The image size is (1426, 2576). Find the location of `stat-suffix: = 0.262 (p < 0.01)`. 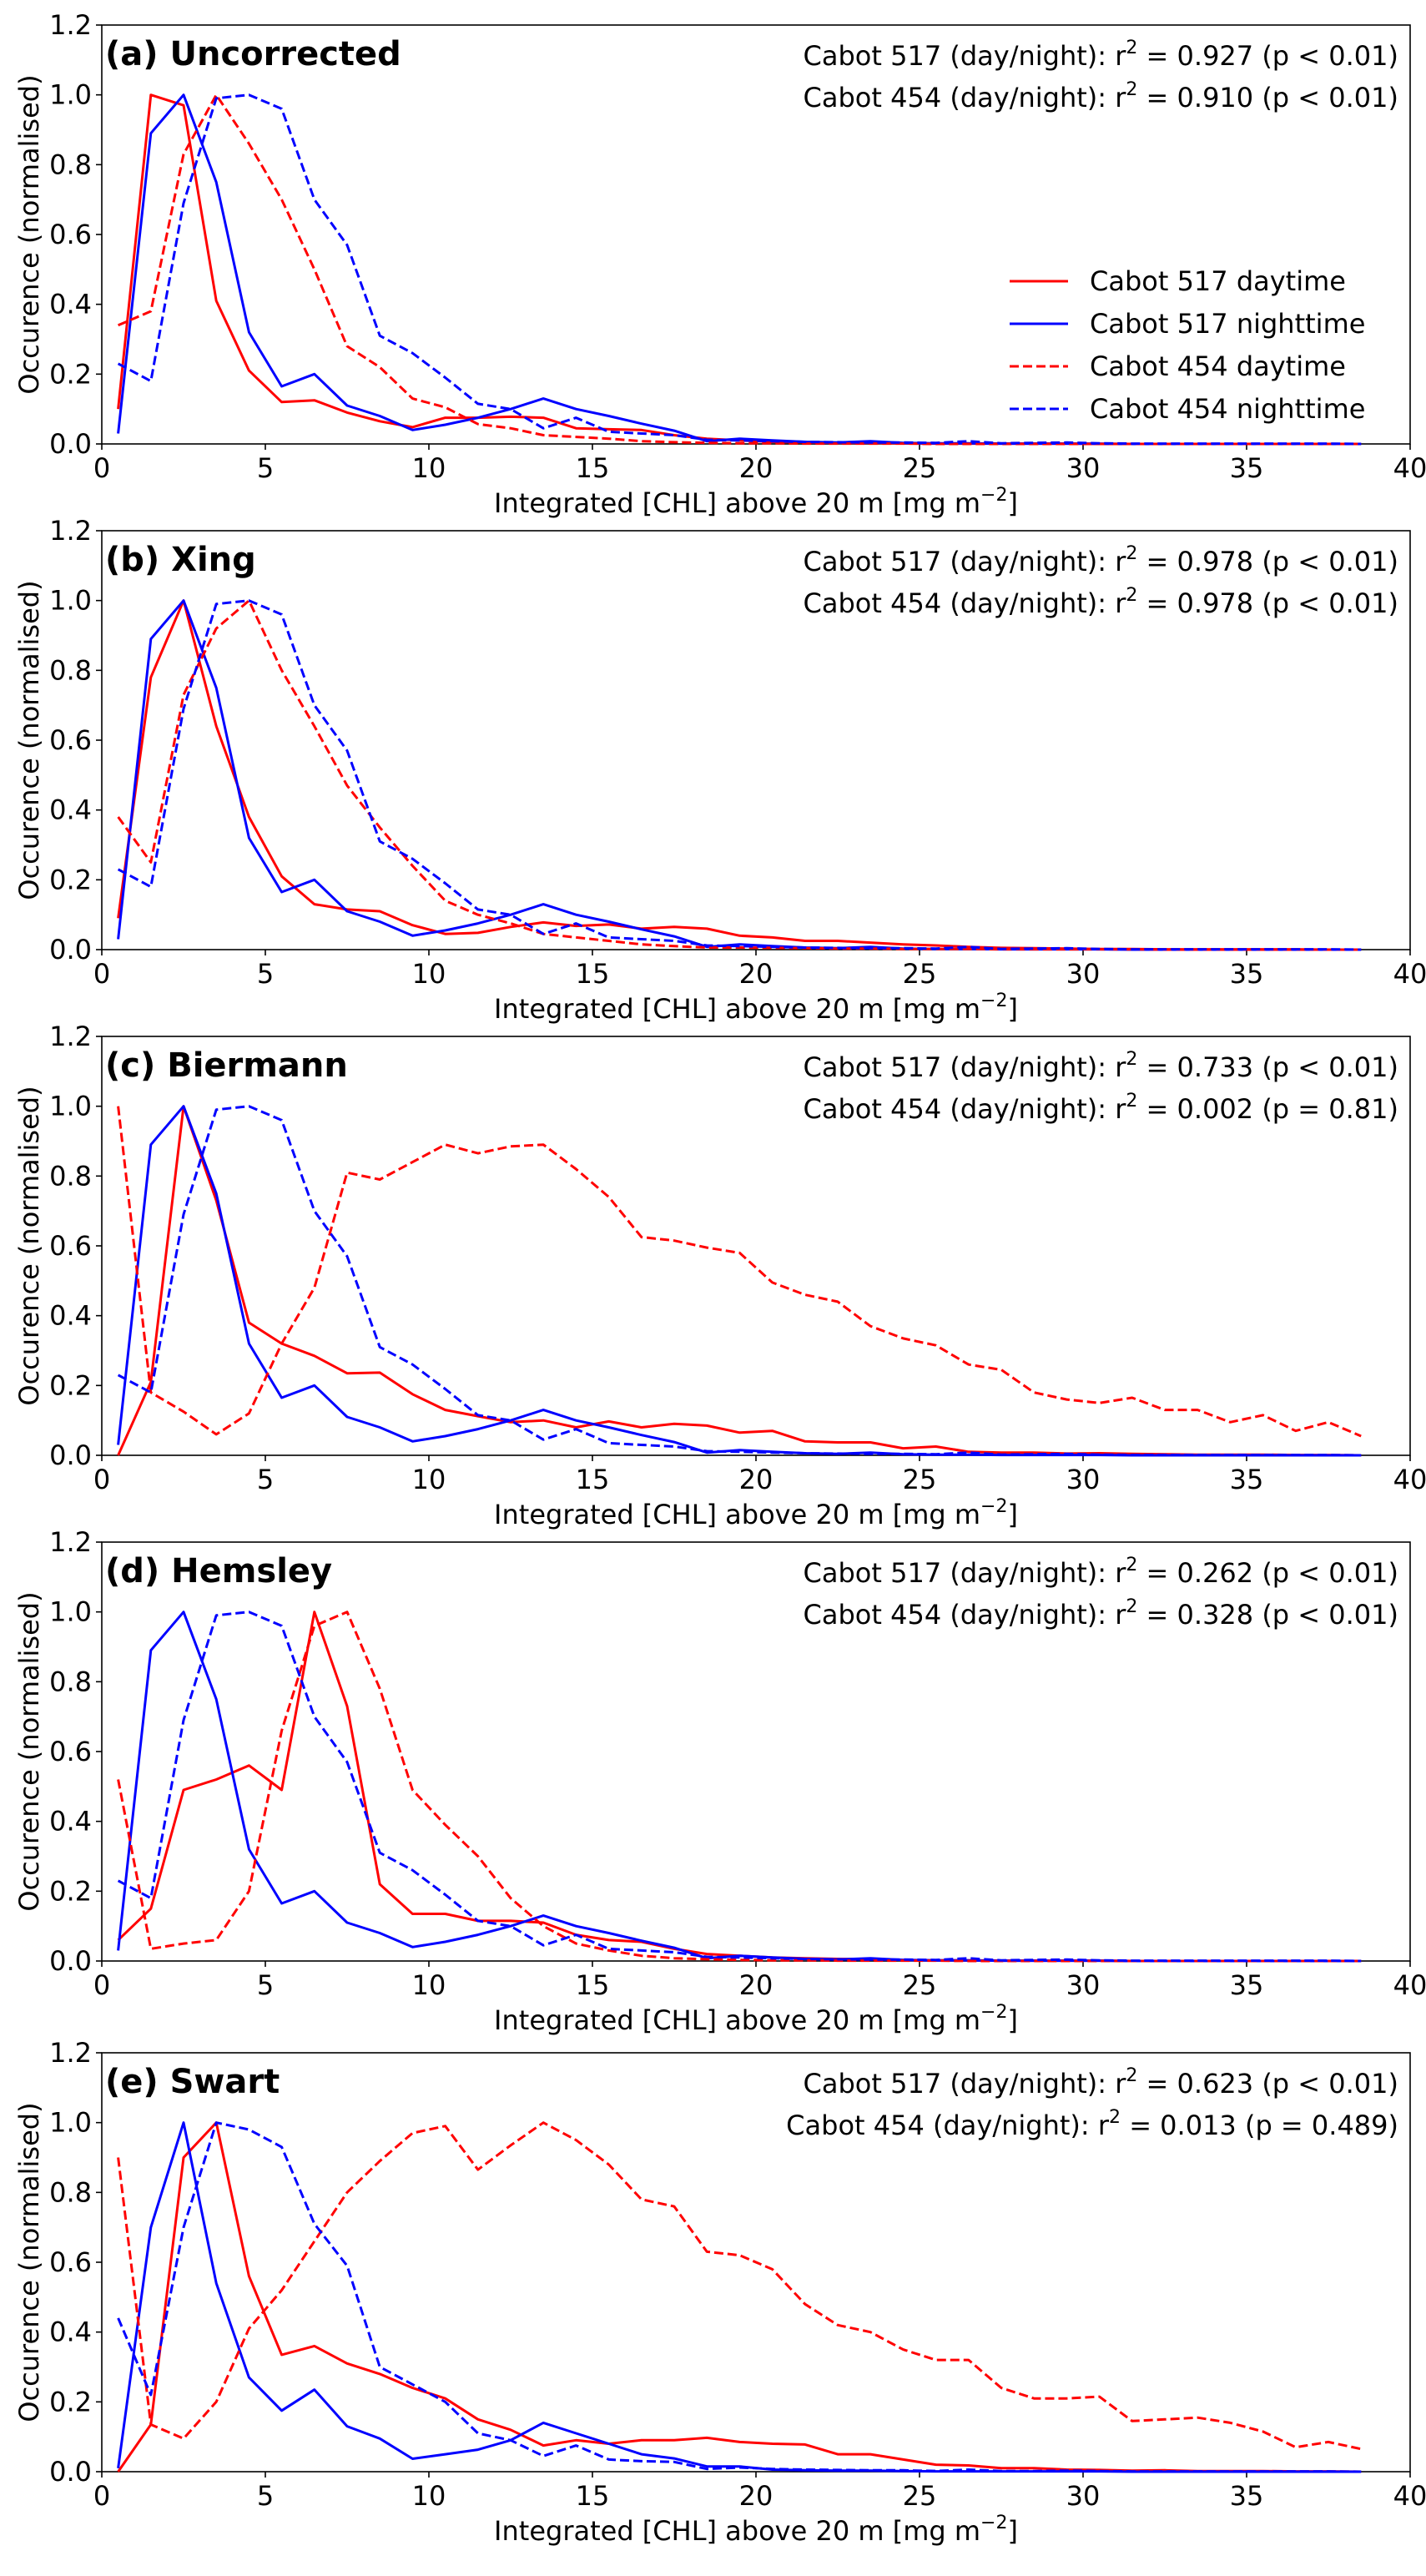

stat-suffix: = 0.262 (p < 0.01) is located at coordinates (1267, 1573).